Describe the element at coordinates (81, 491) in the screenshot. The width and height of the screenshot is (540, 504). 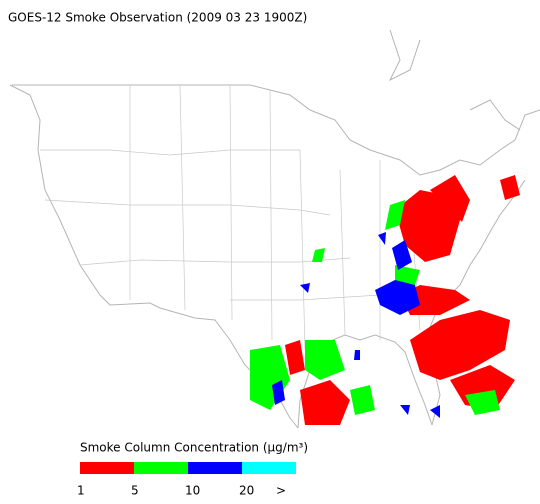
I see `colorbar-tick-label: 1` at that location.